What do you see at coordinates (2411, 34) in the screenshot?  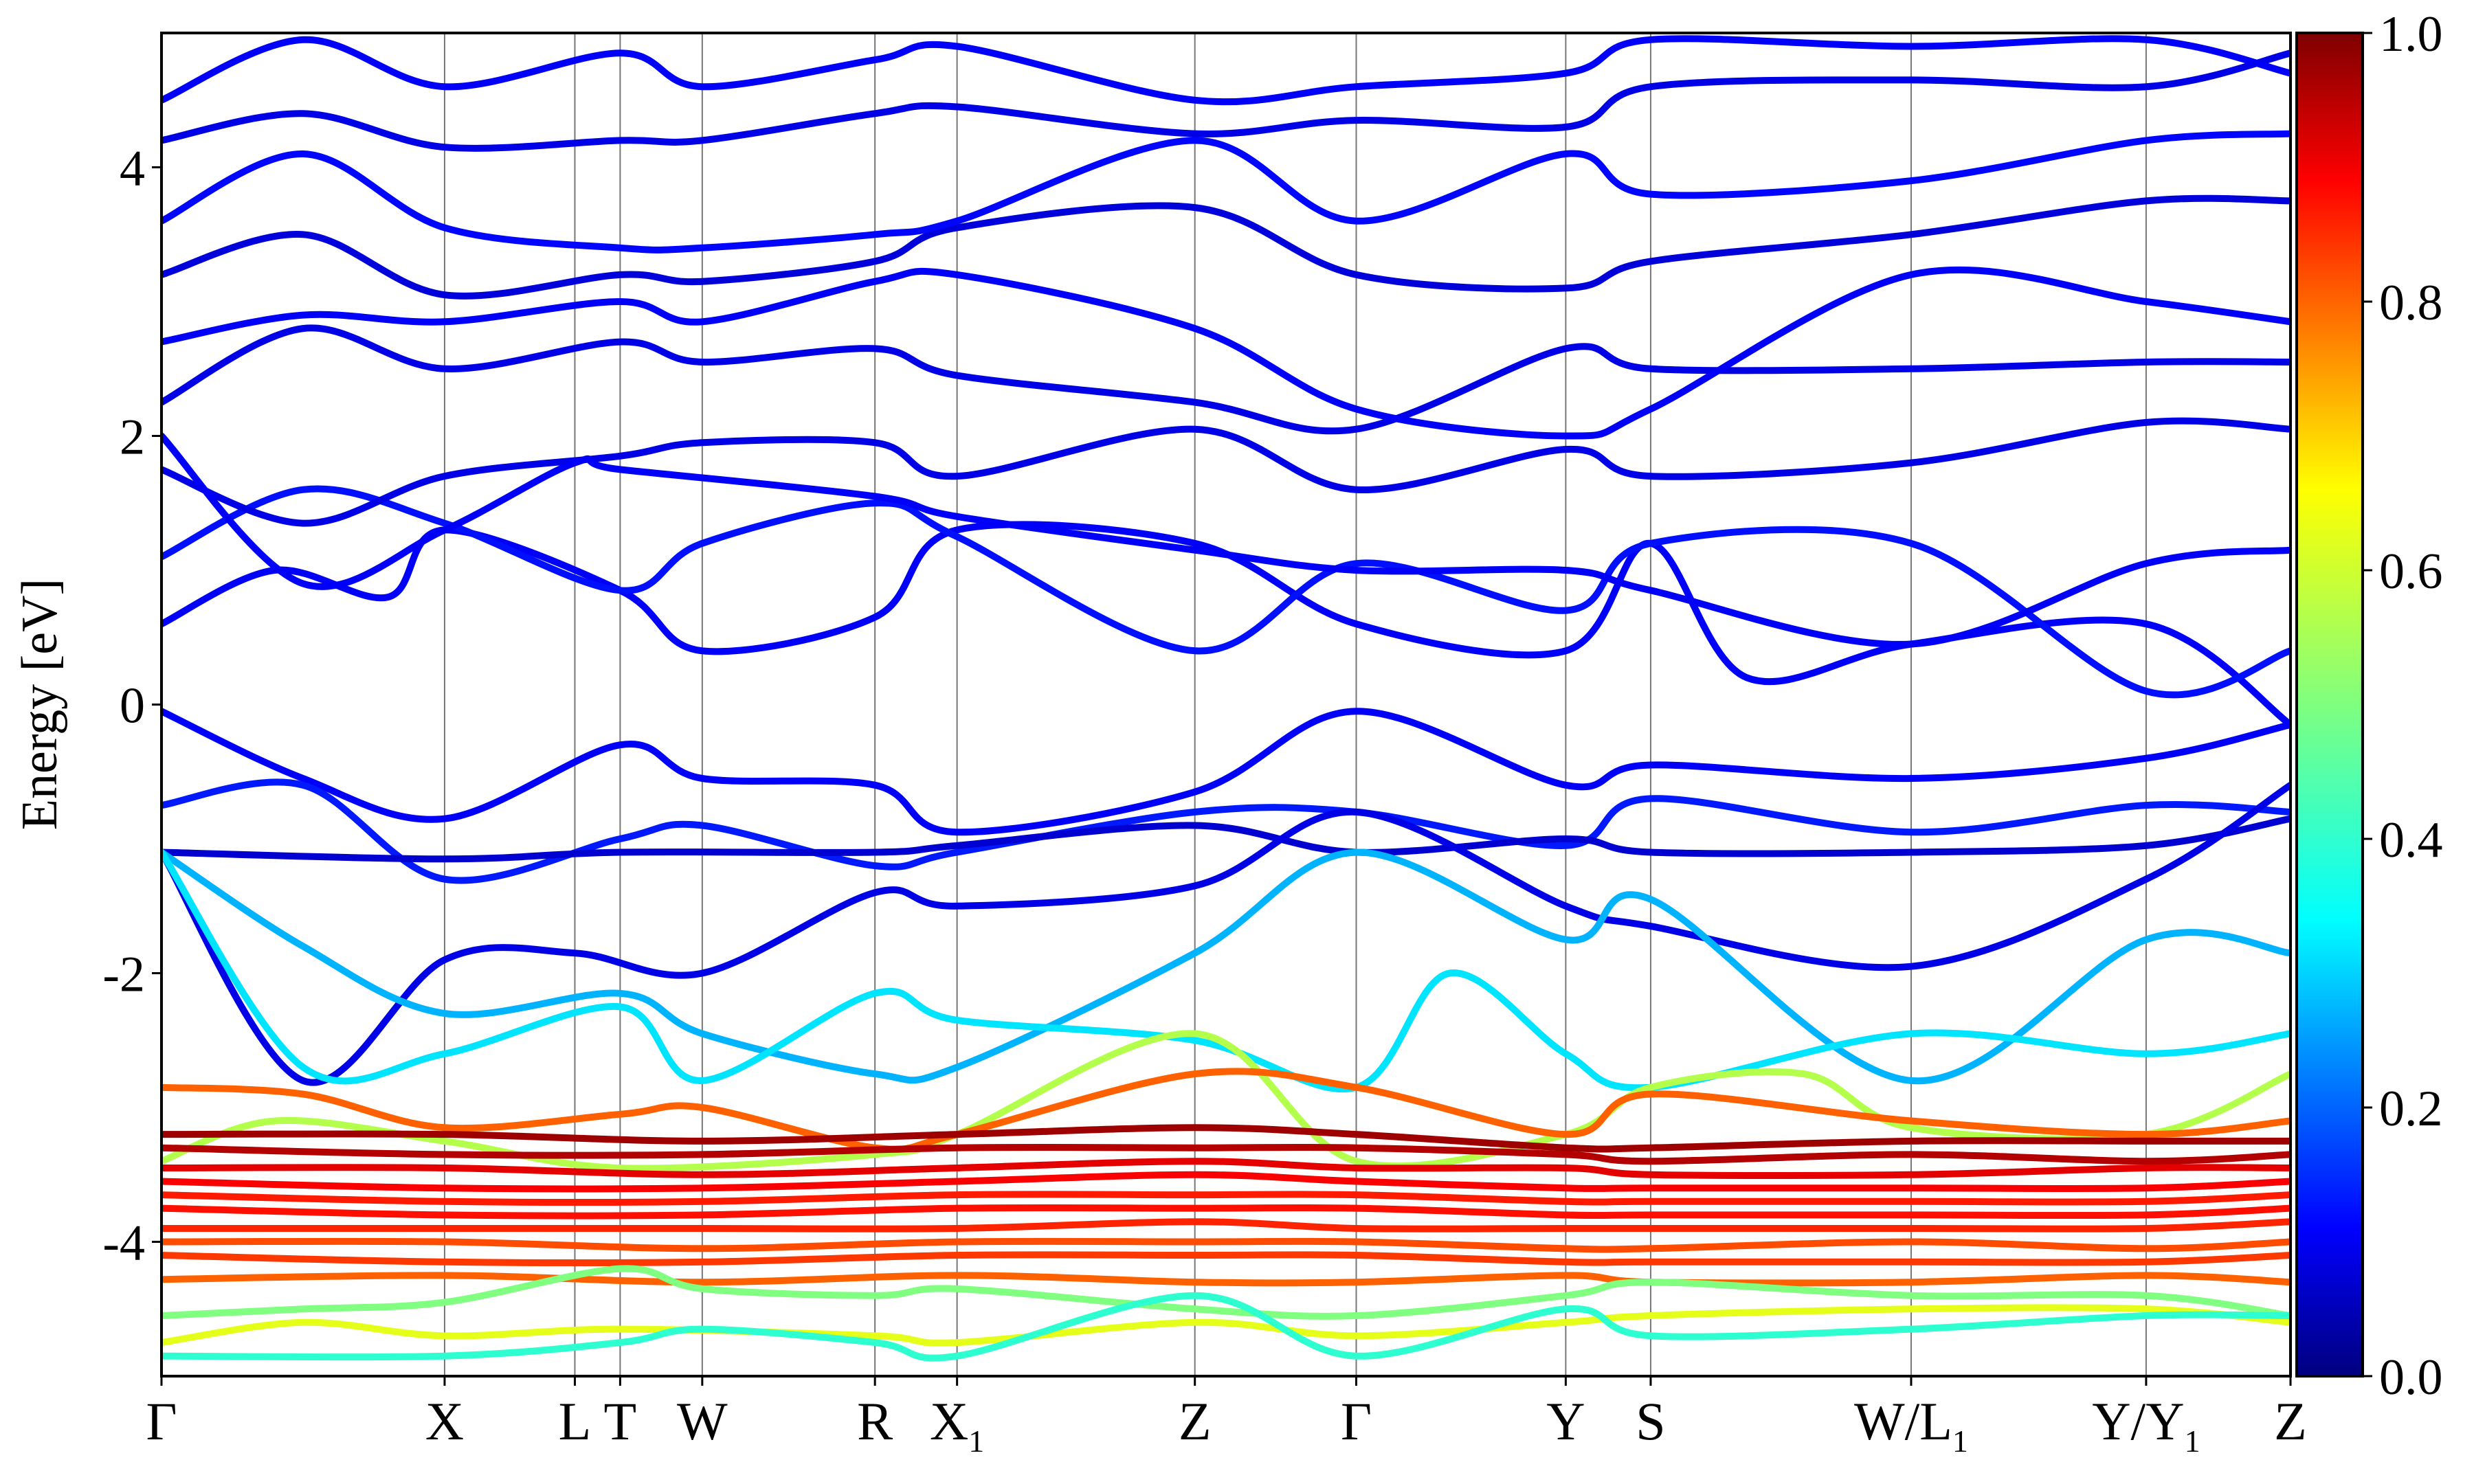 I see `colorbar-tick-label: 1.0` at bounding box center [2411, 34].